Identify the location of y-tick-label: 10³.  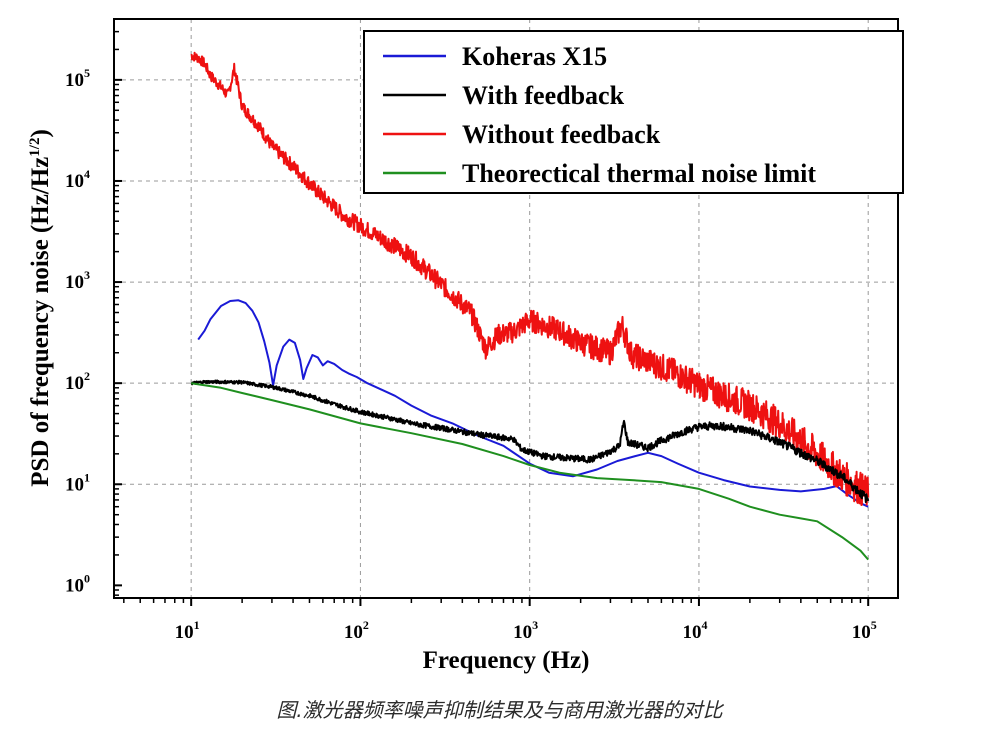
(77, 280).